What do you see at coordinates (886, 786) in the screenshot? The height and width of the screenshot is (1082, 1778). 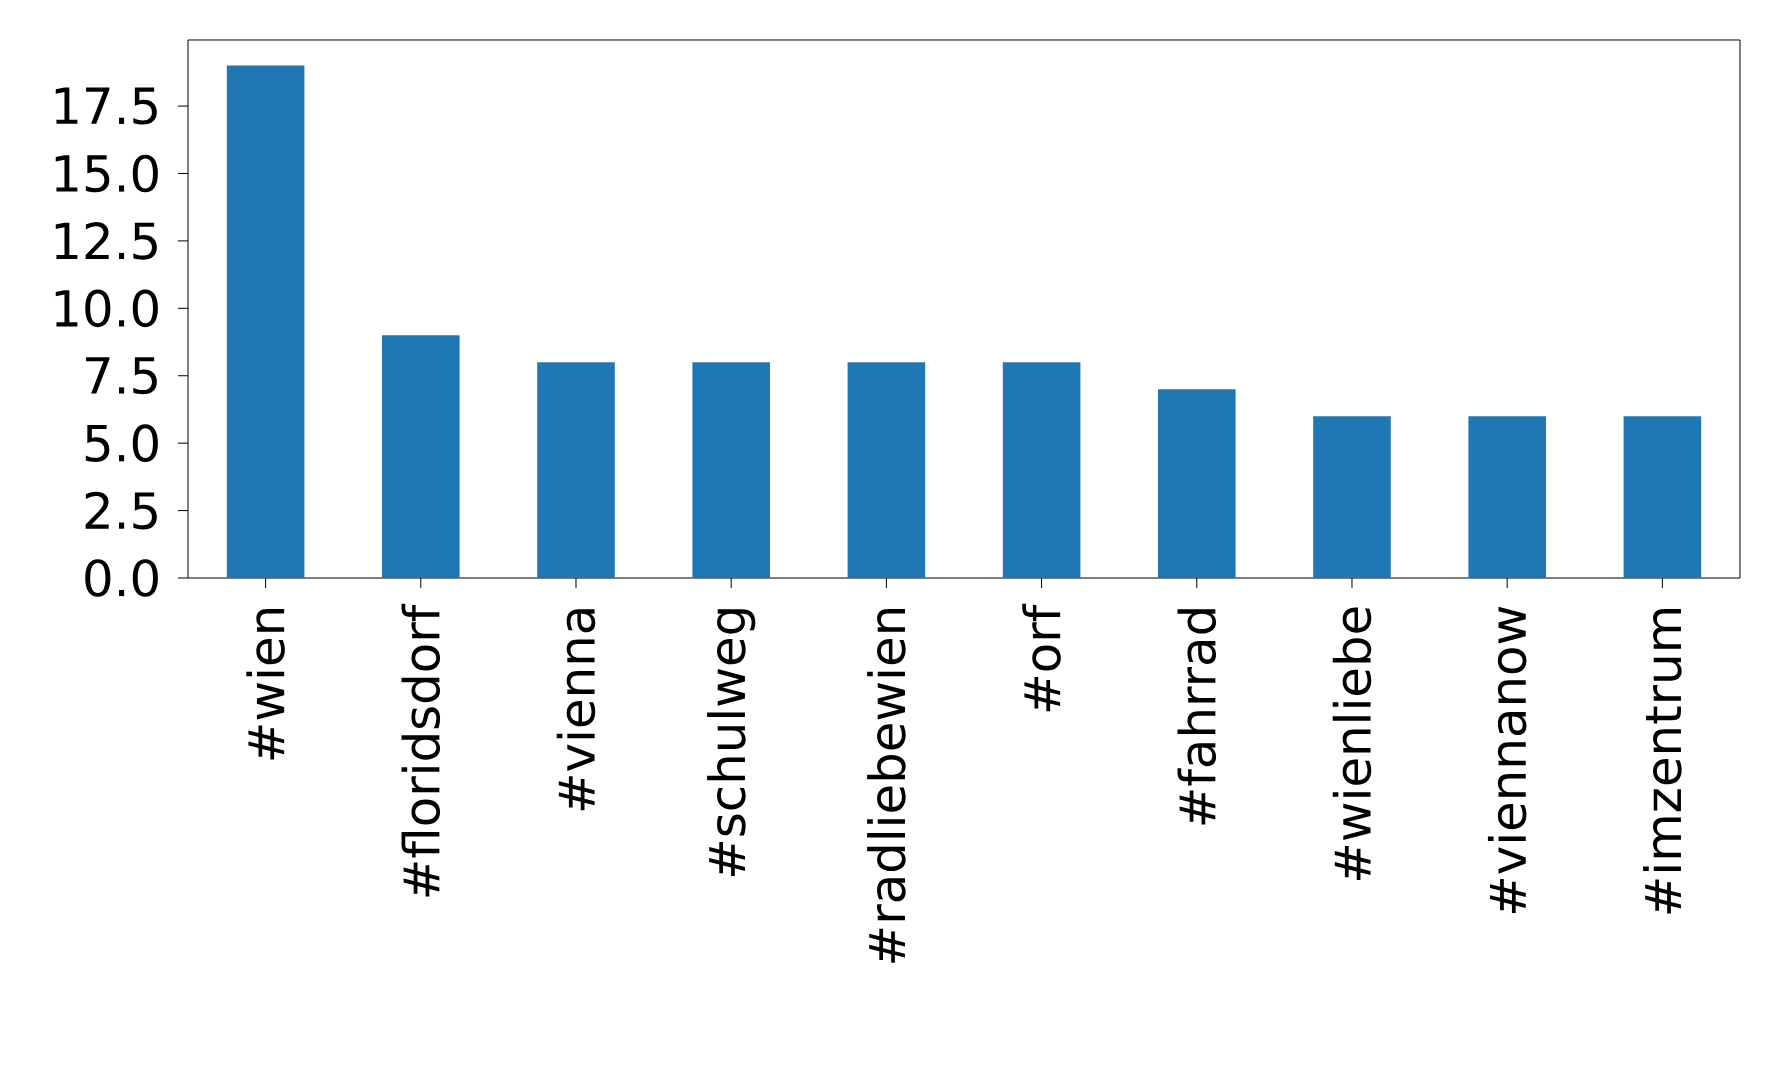 I see `x-tick-label: #radliebewien` at bounding box center [886, 786].